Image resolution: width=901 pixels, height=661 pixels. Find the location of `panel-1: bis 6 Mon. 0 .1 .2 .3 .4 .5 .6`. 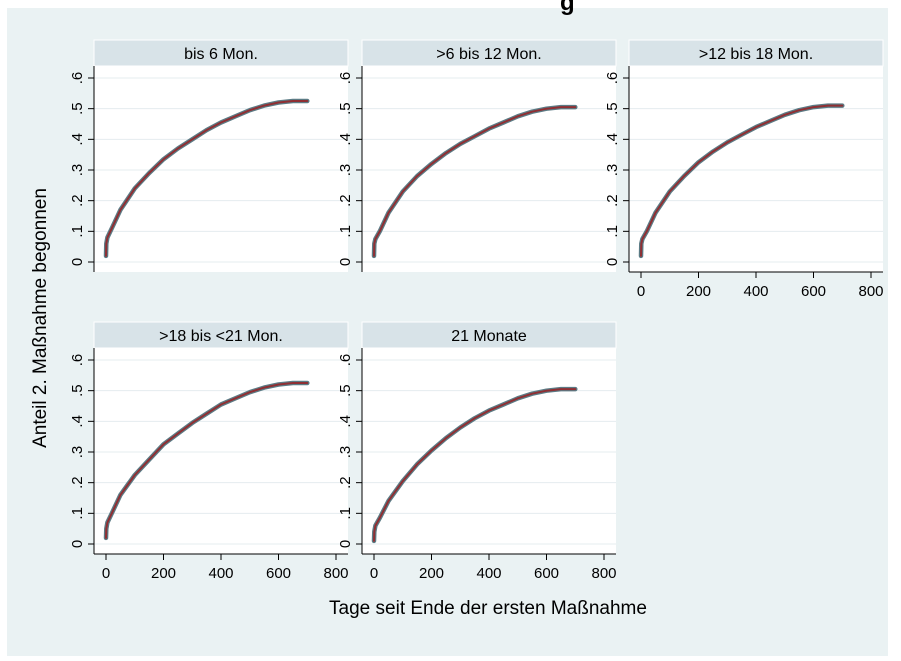

panel-1: bis 6 Mon. 0 .1 .2 .3 .4 .5 .6 is located at coordinates (209, 155).